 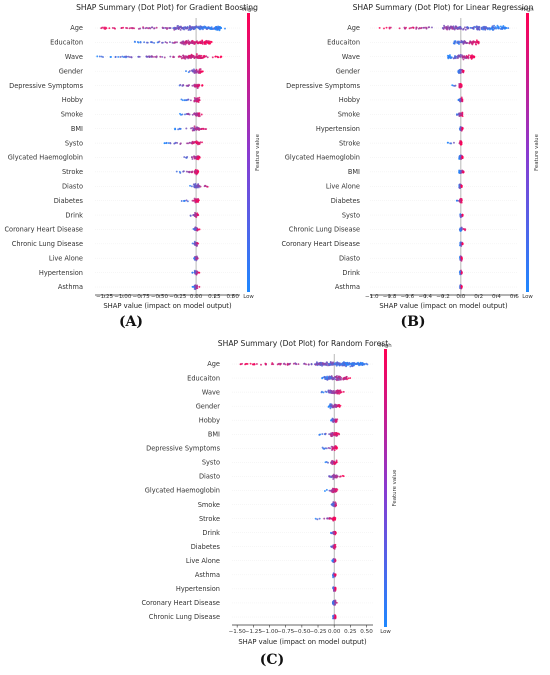 I want to click on feature-label: Hypertension, so click(x=338, y=129).